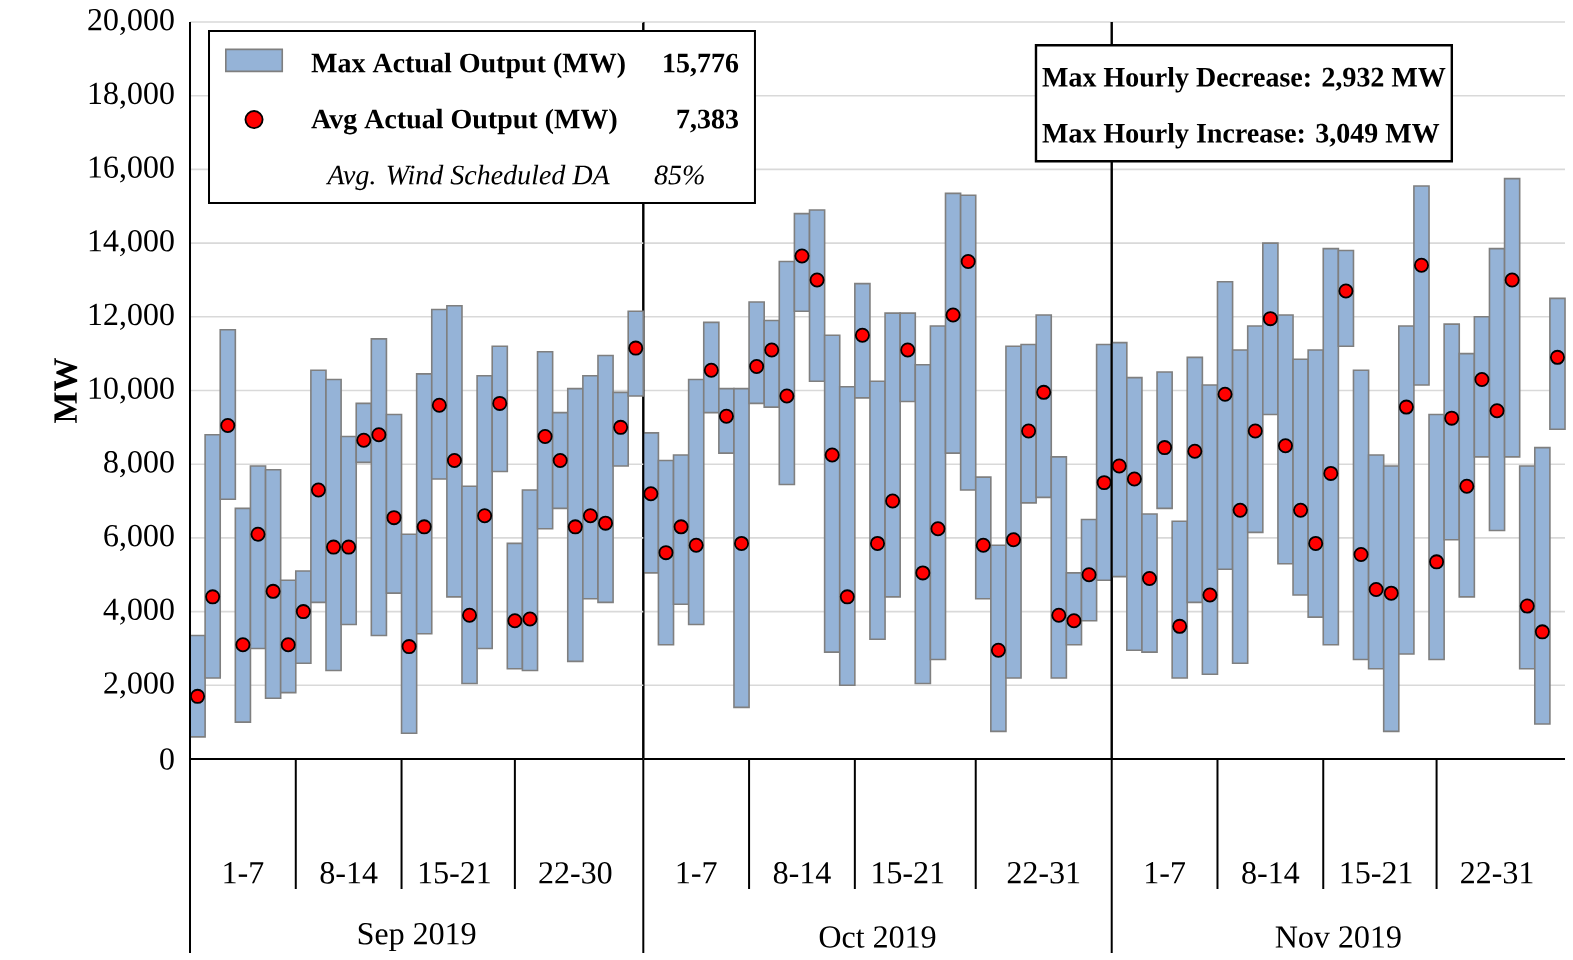 This screenshot has height=960, width=1573. I want to click on y-axis-title: MW, so click(66, 390).